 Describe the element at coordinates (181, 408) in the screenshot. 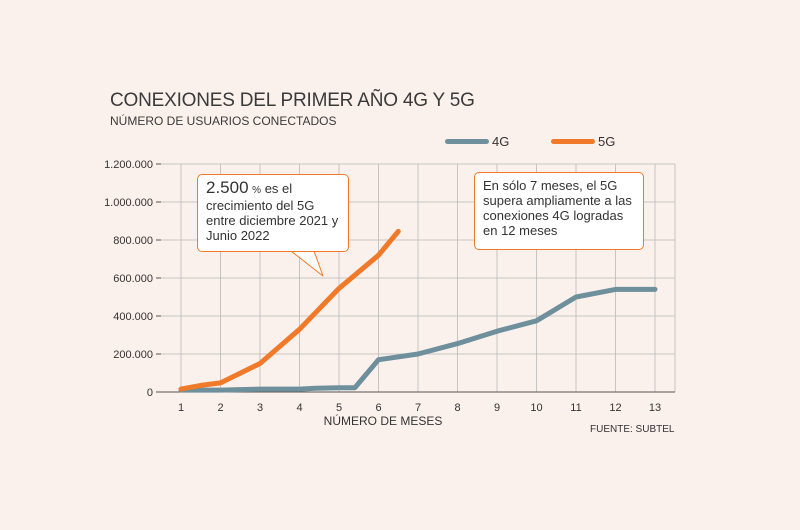

I see `x-tick-label: 1` at that location.